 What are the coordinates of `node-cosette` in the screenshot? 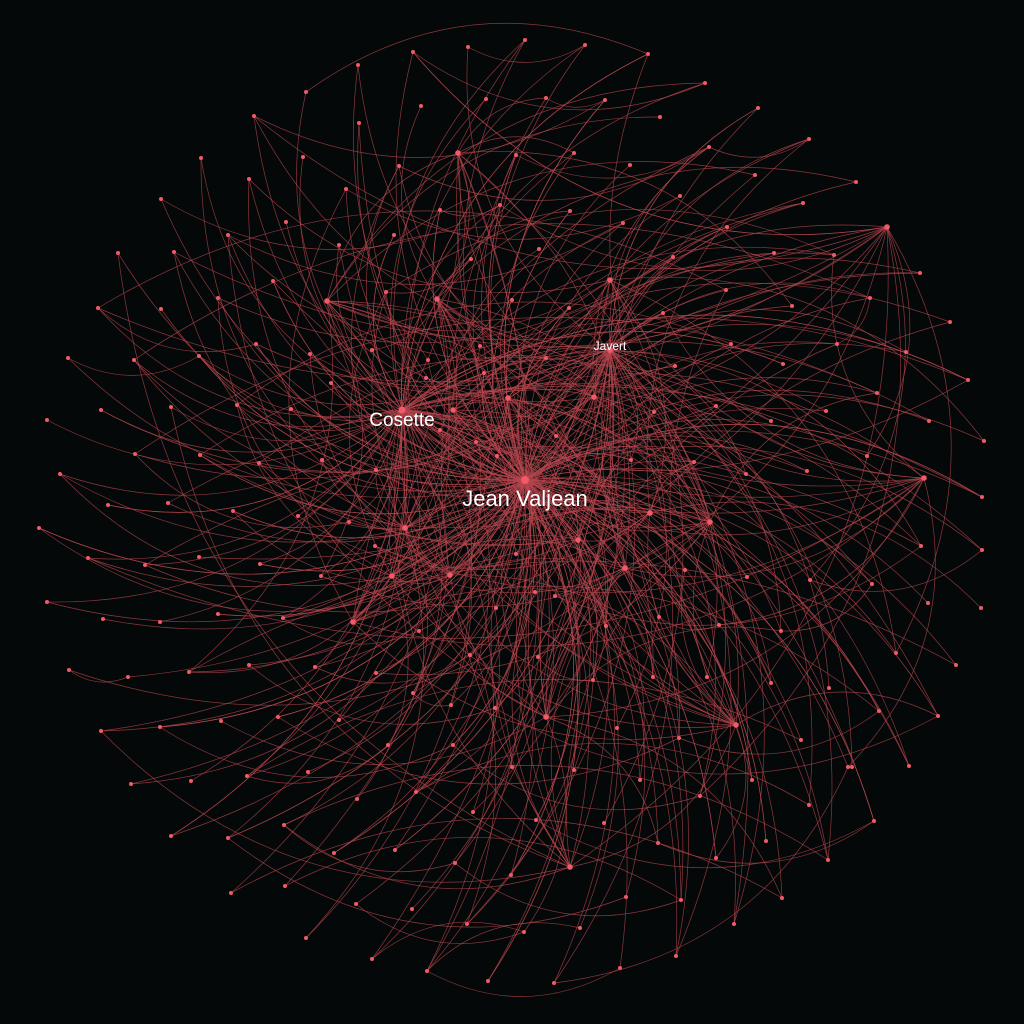 It's located at (402, 410).